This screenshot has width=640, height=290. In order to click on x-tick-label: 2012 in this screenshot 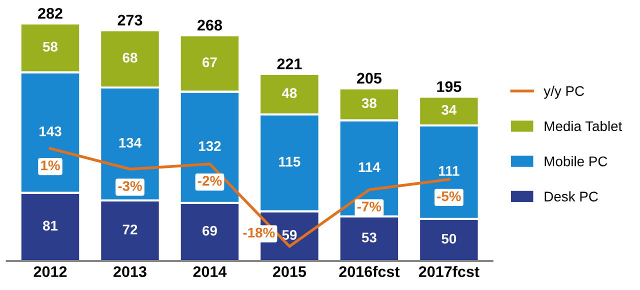, I will do `click(50, 272)`.